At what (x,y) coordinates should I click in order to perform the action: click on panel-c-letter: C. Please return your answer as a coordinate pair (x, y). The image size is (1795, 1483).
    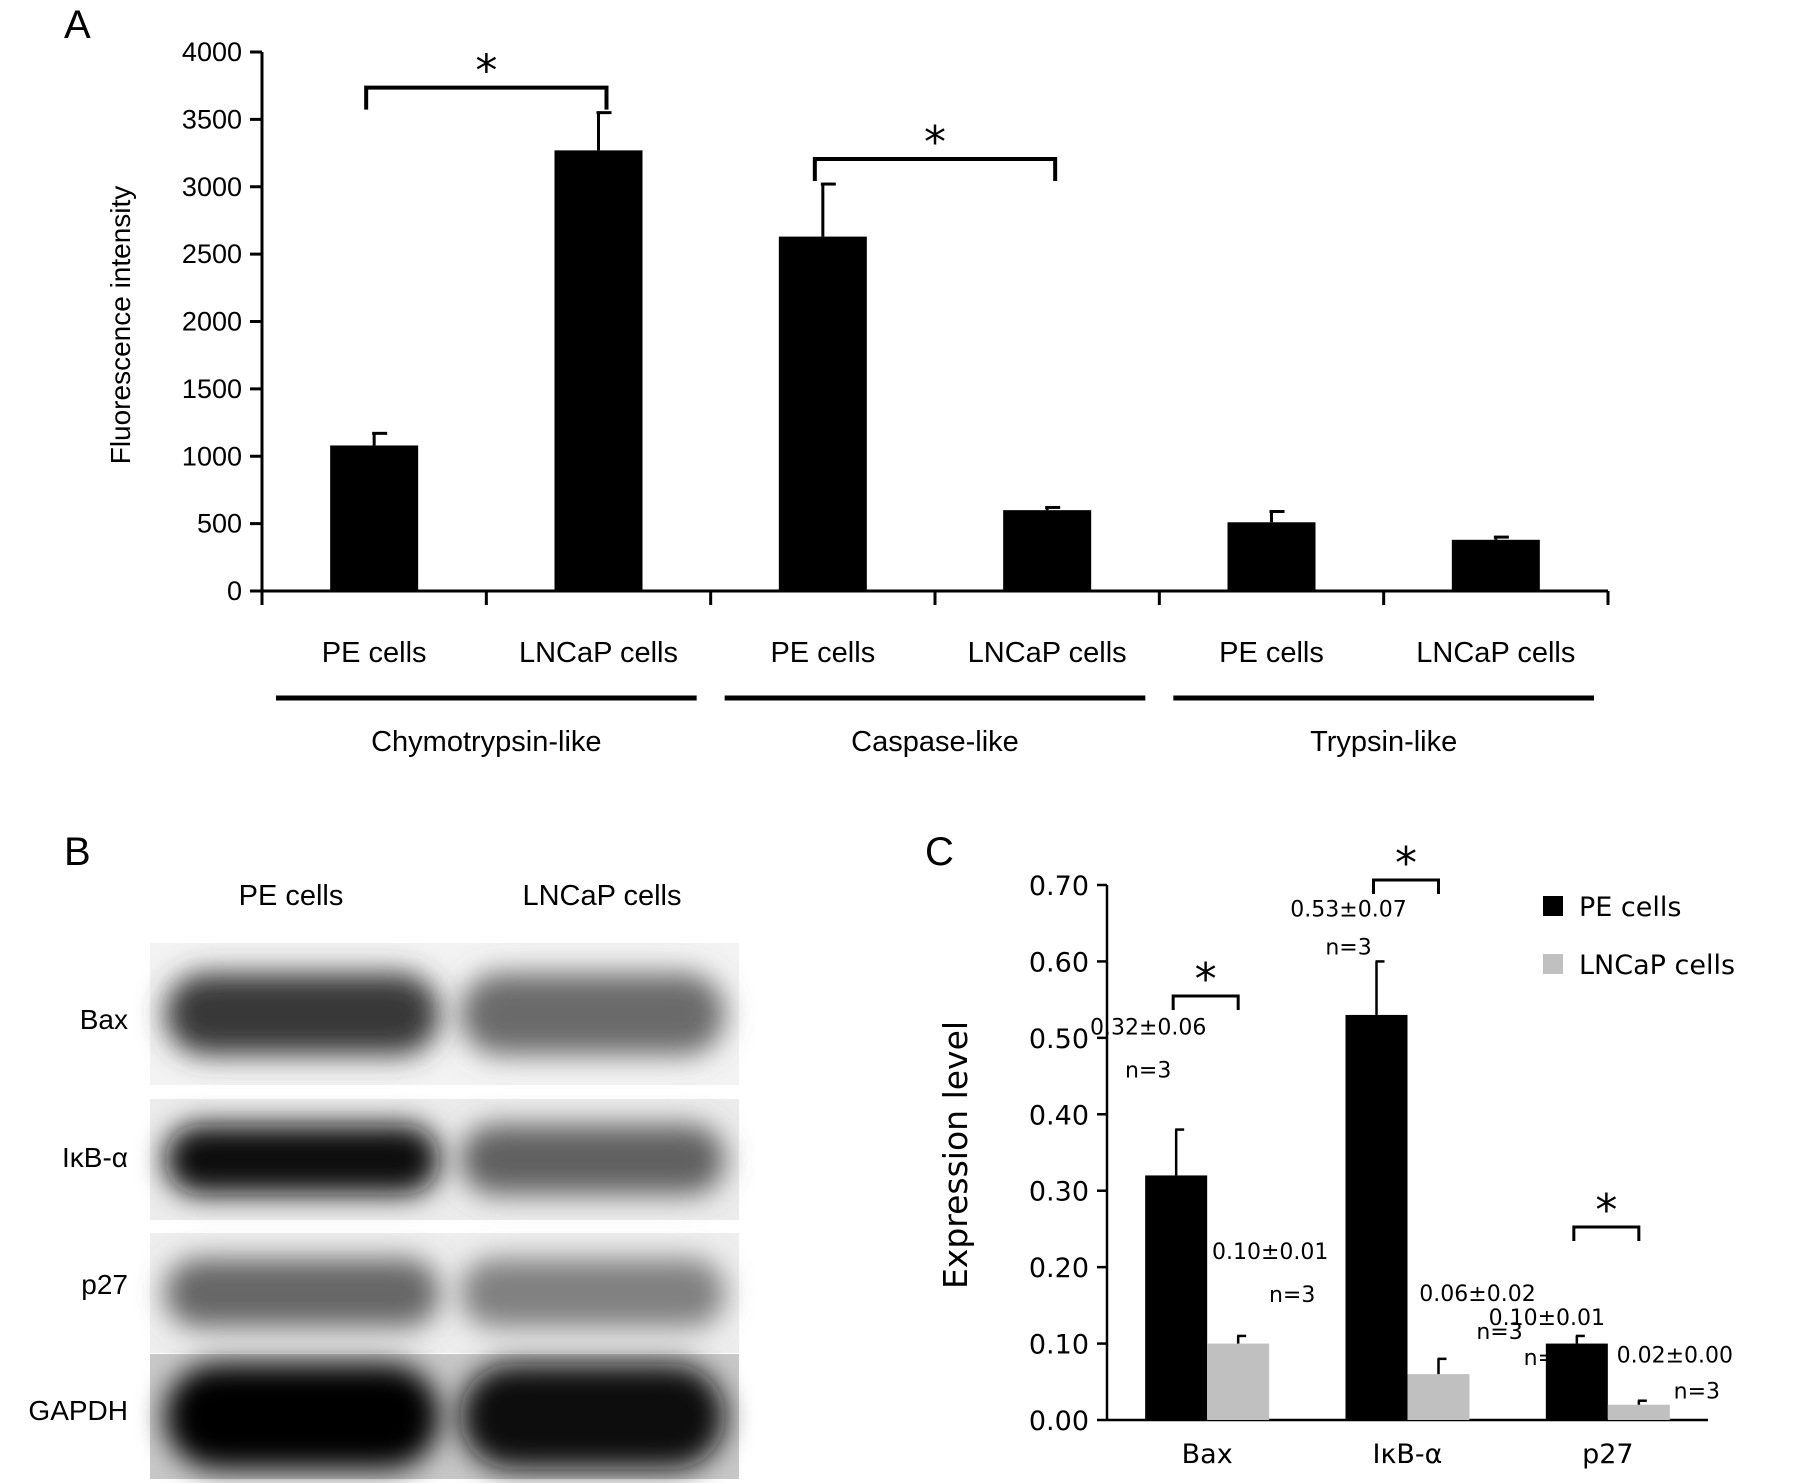
    Looking at the image, I should click on (939, 852).